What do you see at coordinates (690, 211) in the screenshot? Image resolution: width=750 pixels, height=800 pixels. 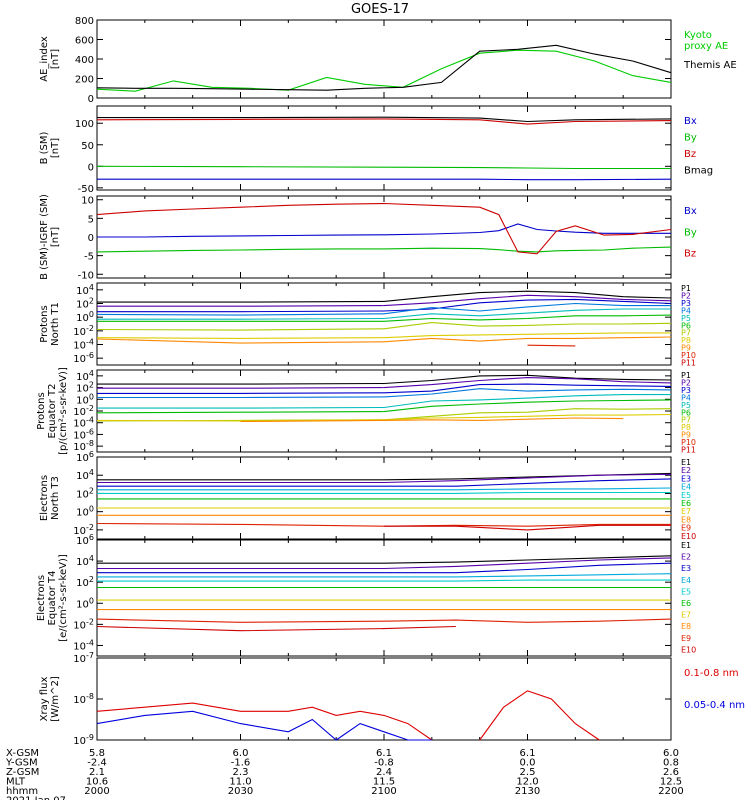 I see `legend-bigrf-0: Bx` at bounding box center [690, 211].